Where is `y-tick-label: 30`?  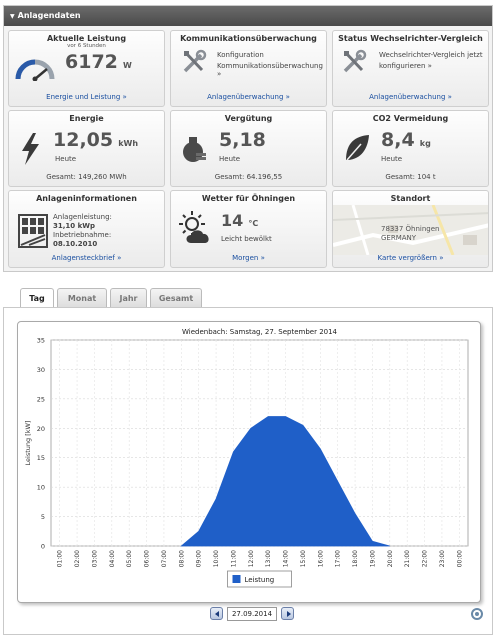 y-tick-label: 30 is located at coordinates (41, 370).